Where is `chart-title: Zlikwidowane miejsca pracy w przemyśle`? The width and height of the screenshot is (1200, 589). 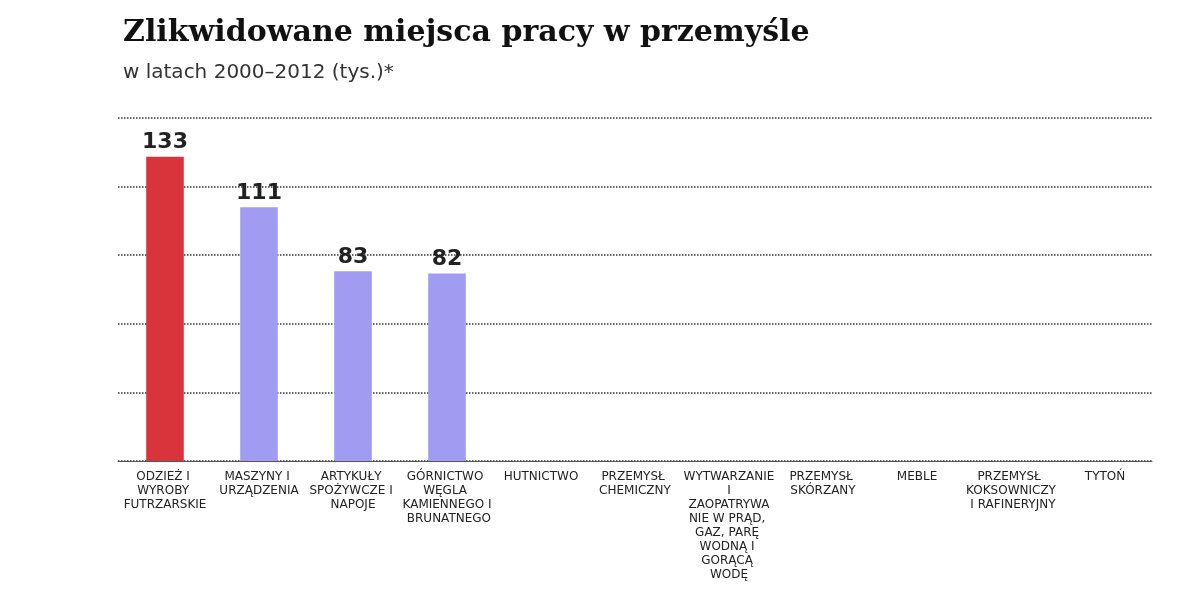
chart-title: Zlikwidowane miejsca pracy w przemyśle is located at coordinates (466, 30).